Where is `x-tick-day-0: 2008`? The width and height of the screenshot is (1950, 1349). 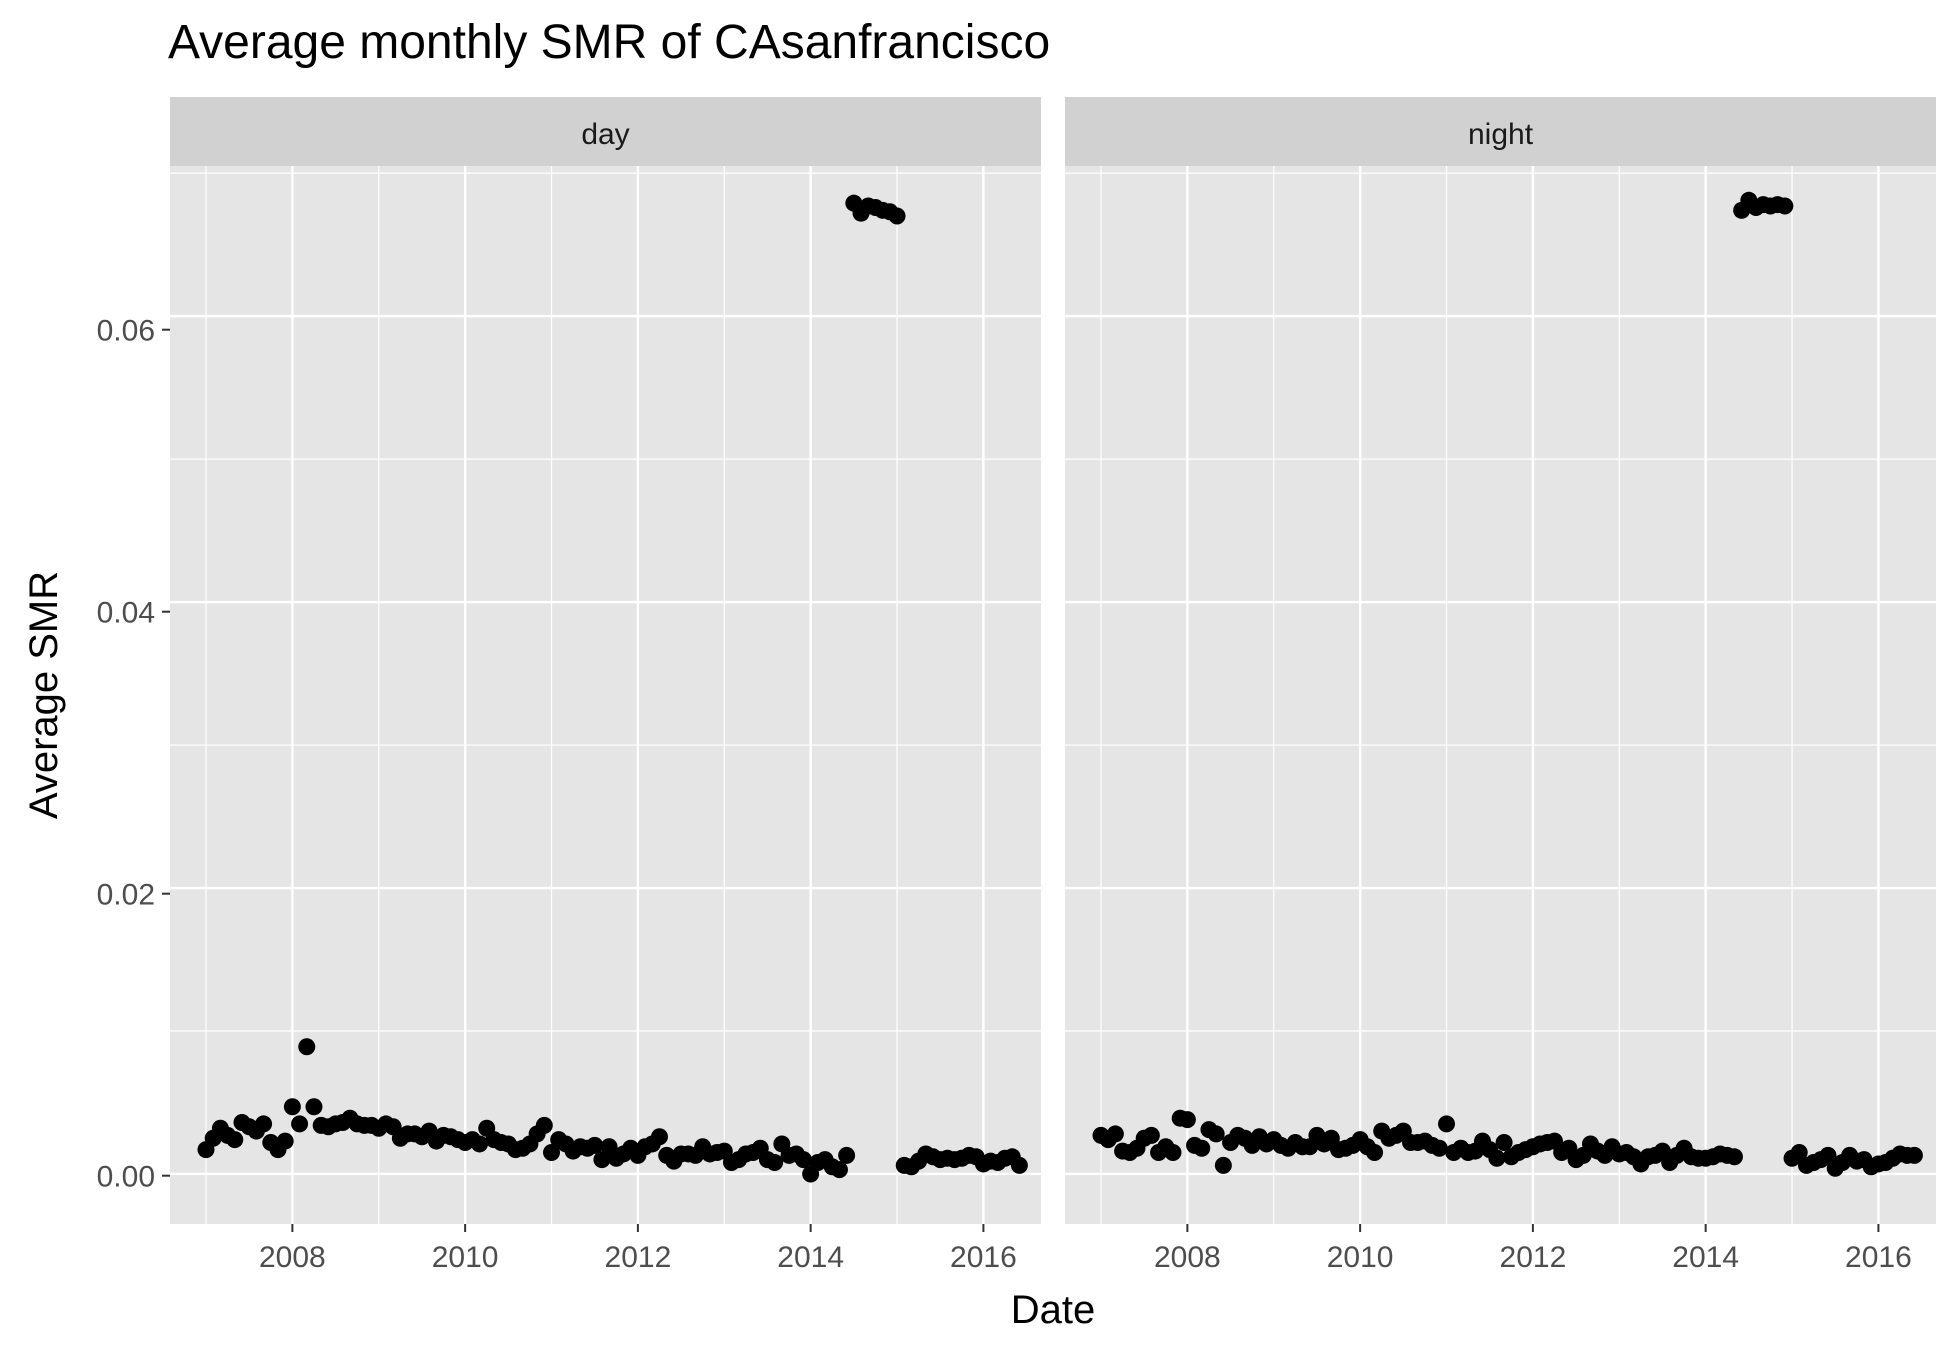
x-tick-day-0: 2008 is located at coordinates (292, 1249).